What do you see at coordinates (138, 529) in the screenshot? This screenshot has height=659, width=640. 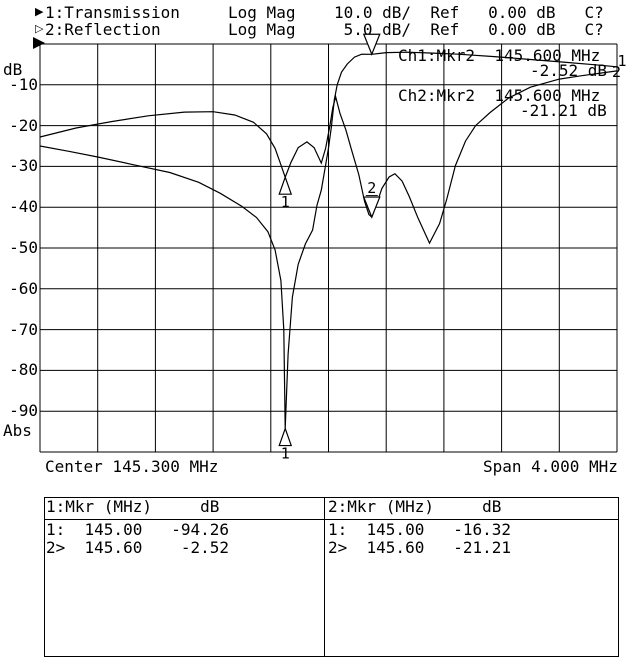 I see `marker-table-ch1-row1: 1: 145.00 -94.26` at bounding box center [138, 529].